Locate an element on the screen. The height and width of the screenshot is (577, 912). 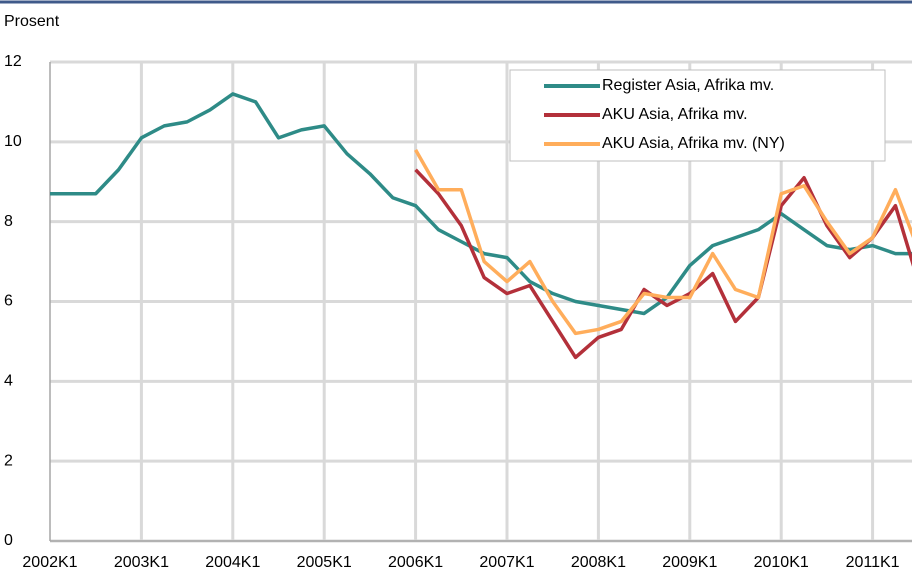
x-tick-label: 2008K1 is located at coordinates (598, 562).